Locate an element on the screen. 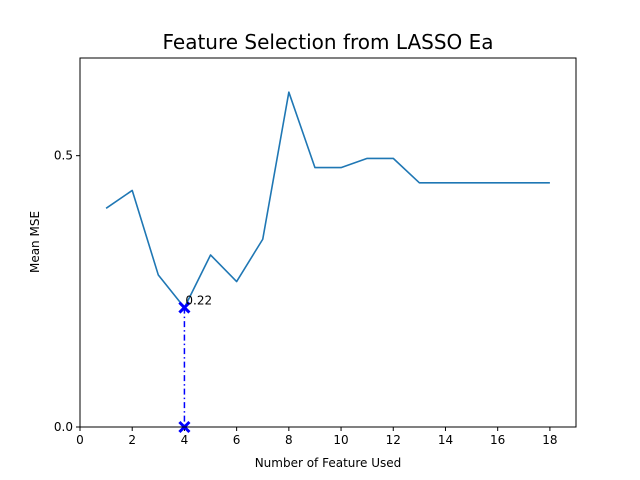 The image size is (640, 480). y-tick-label: 0.5 is located at coordinates (63, 156).